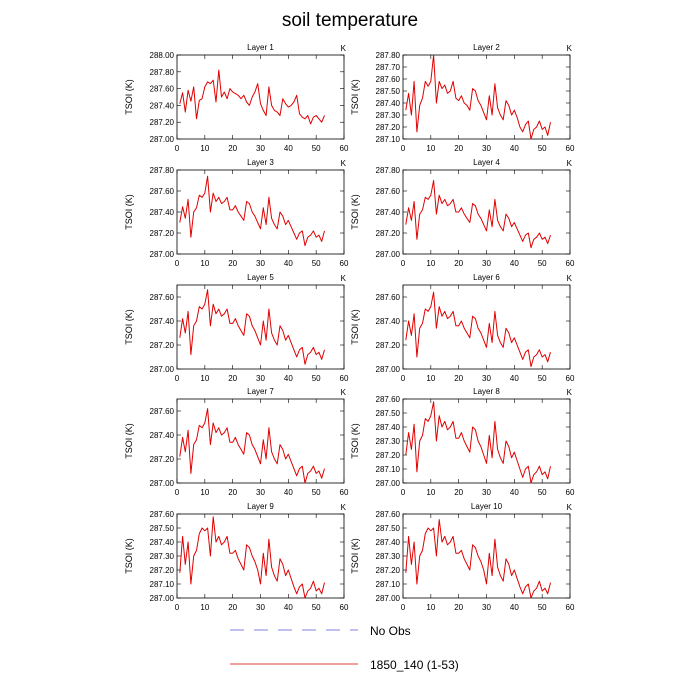  Describe the element at coordinates (260, 506) in the screenshot. I see `panel-title: Layer 9` at that location.